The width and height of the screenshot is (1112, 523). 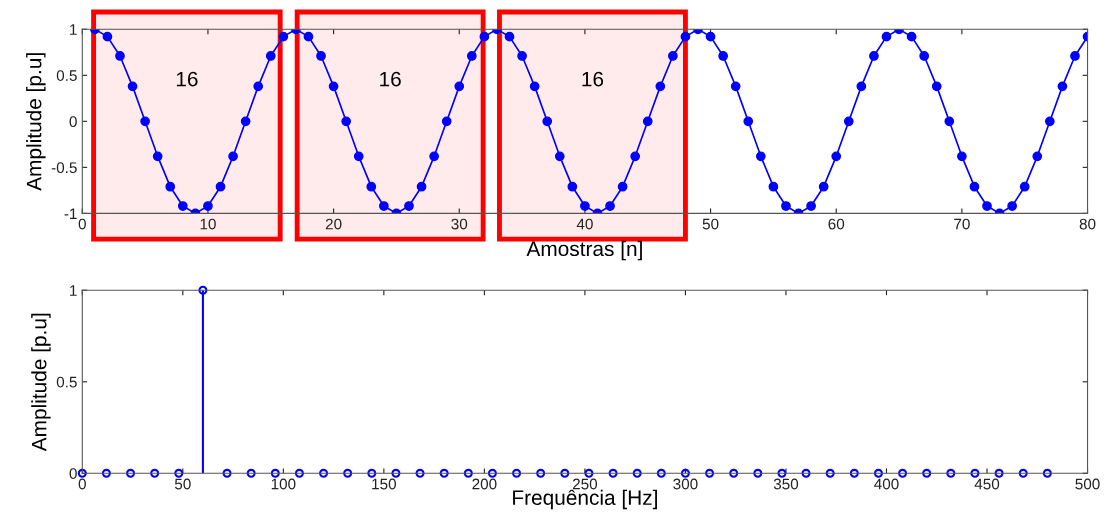 I want to click on x-tick-label: 350, so click(x=786, y=484).